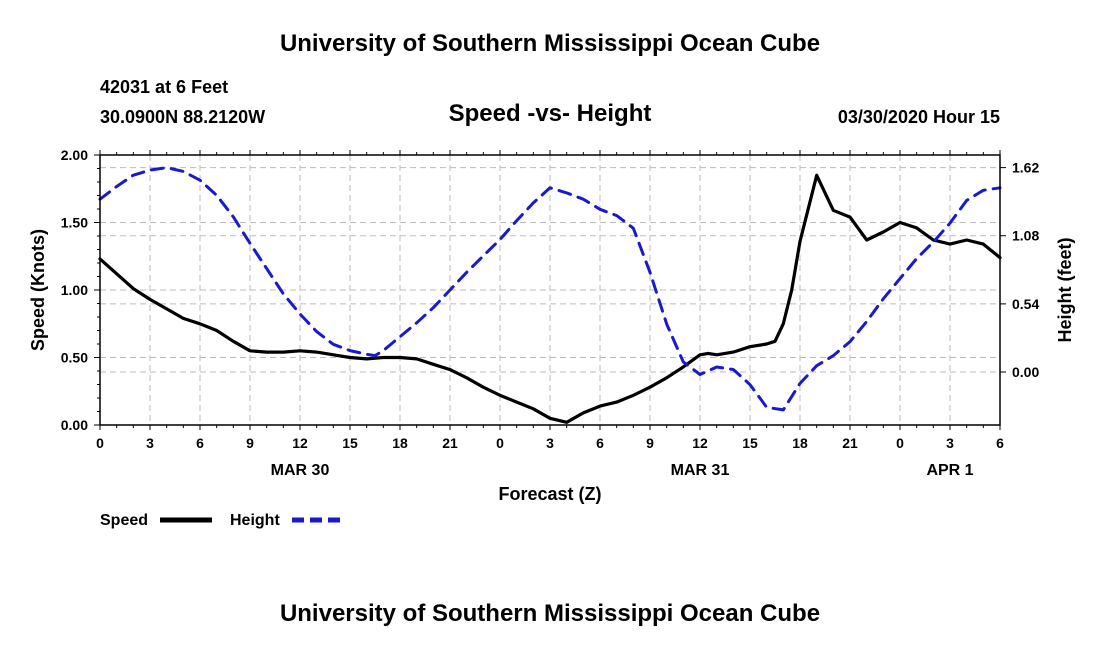 The image size is (1100, 650). I want to click on legend: Speed Height, so click(222, 520).